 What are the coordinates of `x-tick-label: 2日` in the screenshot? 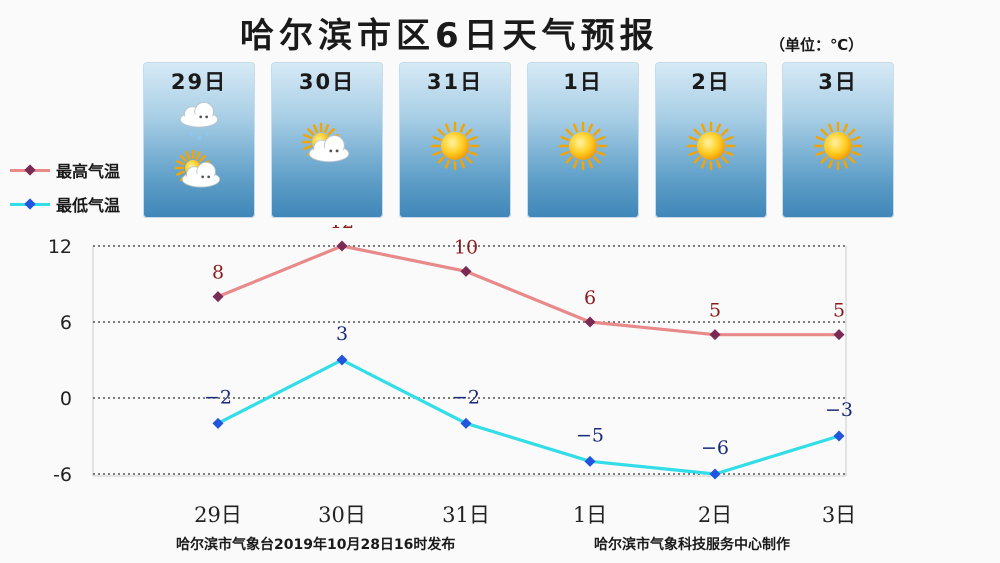 It's located at (715, 515).